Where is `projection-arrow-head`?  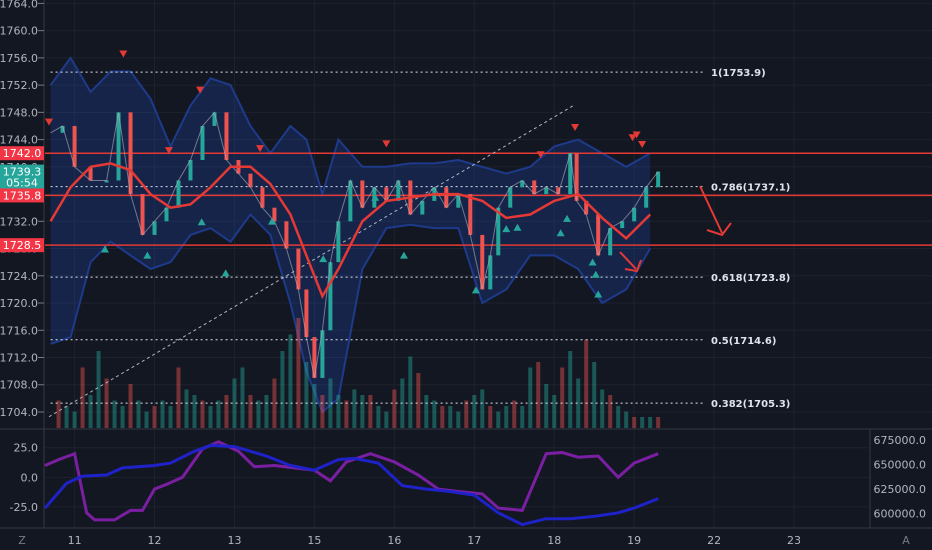 projection-arrow-head is located at coordinates (719, 229).